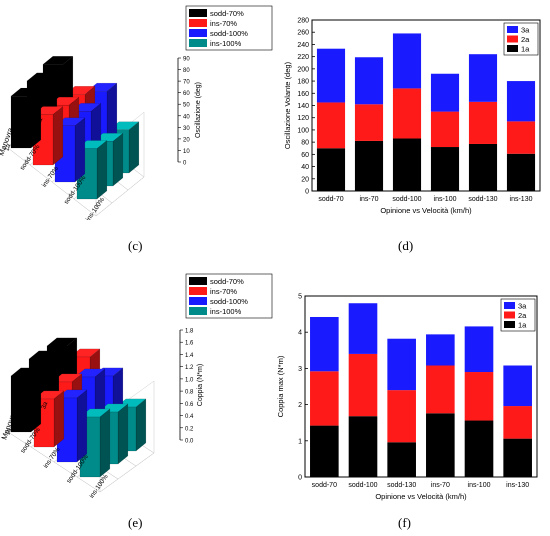 The height and width of the screenshot is (536, 550). I want to click on y-tick-label: 60, so click(305, 155).